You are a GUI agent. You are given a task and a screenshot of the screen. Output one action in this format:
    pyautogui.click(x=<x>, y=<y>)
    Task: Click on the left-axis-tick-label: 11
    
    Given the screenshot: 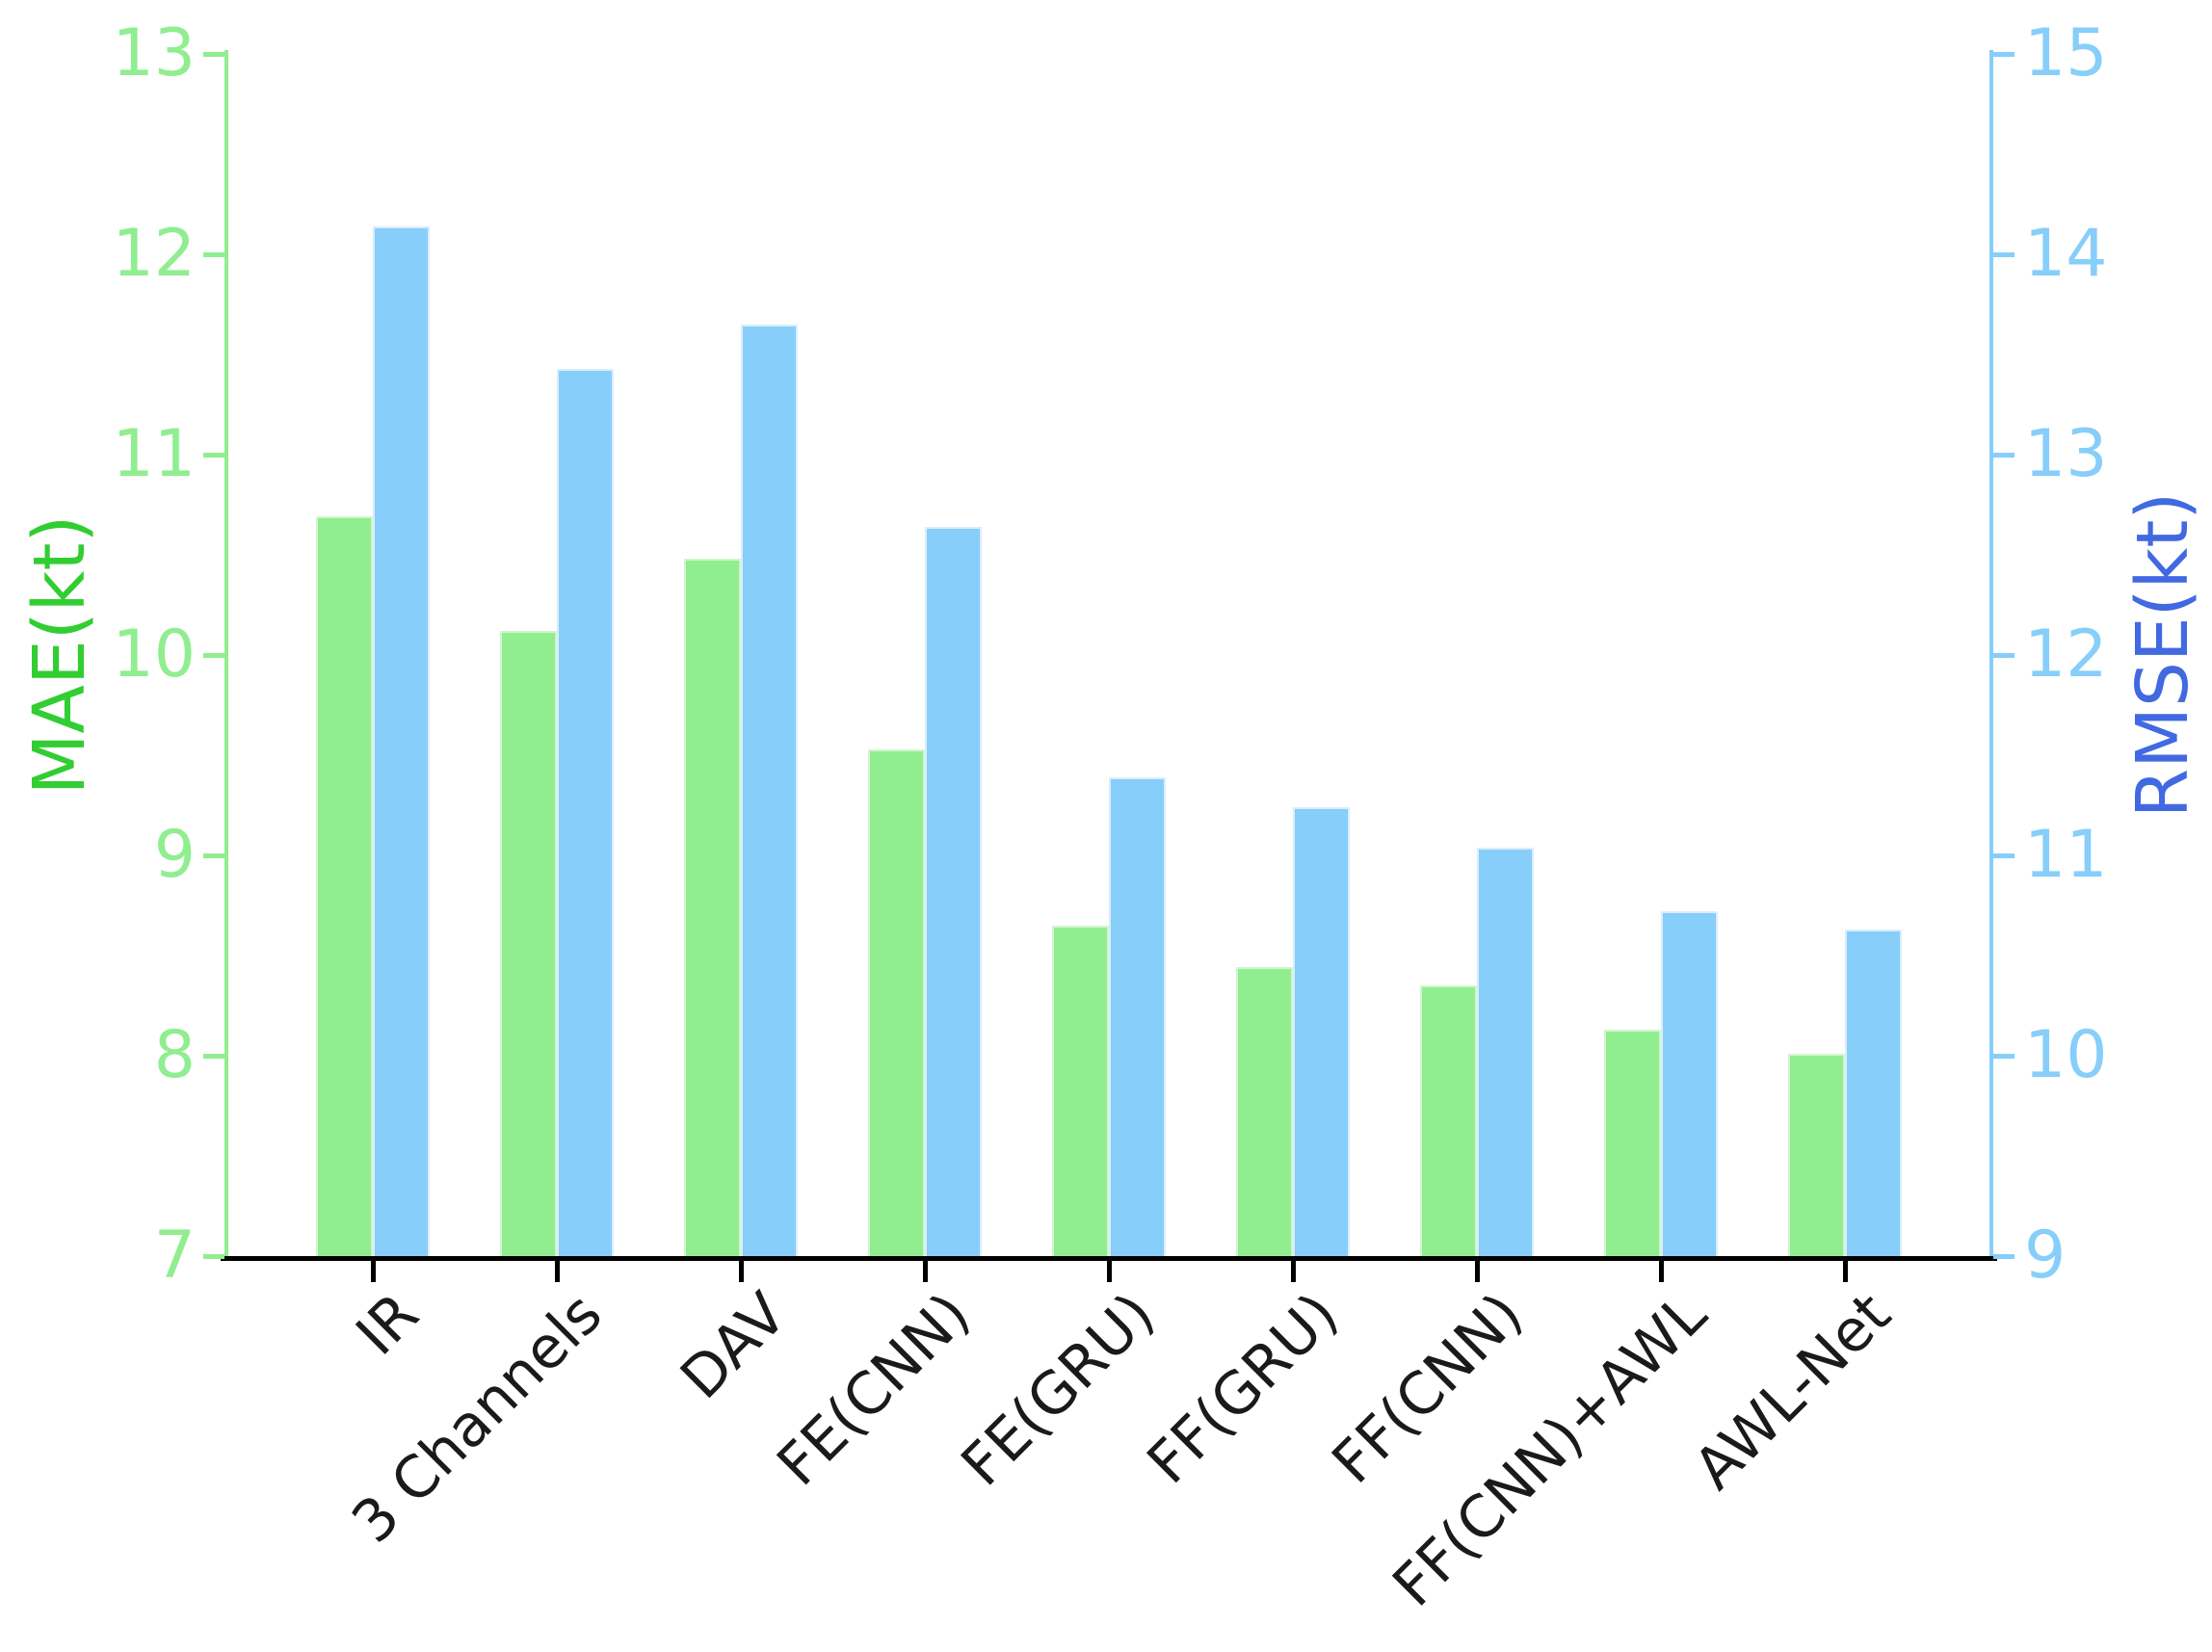 What is the action you would take?
    pyautogui.click(x=154, y=454)
    